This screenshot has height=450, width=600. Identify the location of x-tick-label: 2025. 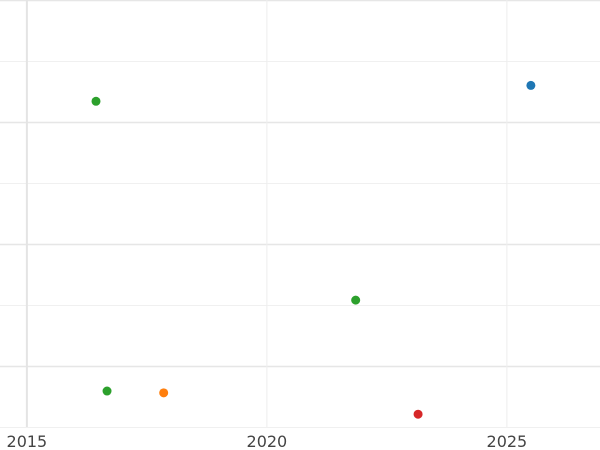
(507, 441).